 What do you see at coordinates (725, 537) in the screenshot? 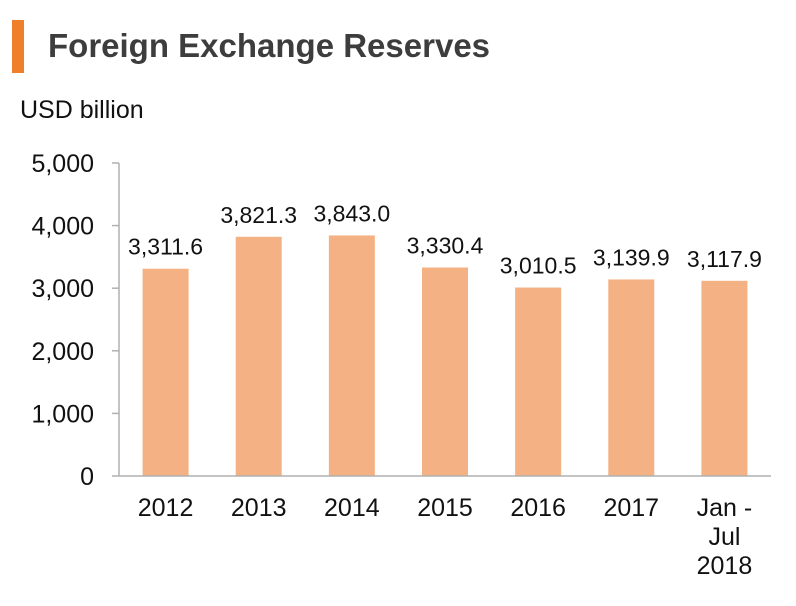
I see `x-tick-label: Jan -Jul 2018` at bounding box center [725, 537].